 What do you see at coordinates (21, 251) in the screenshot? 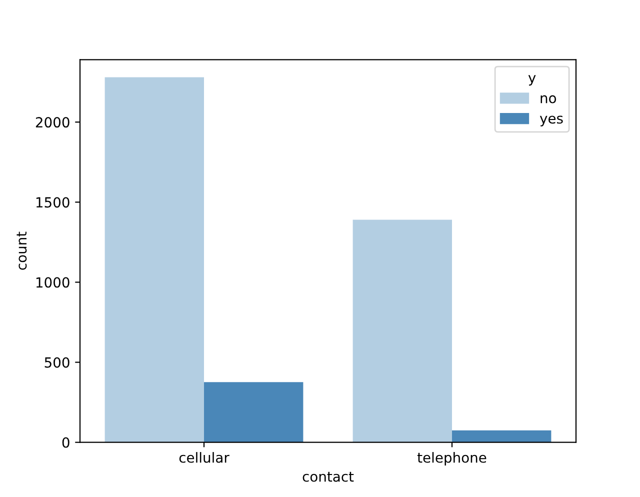
I see `y-axis-title: count` at bounding box center [21, 251].